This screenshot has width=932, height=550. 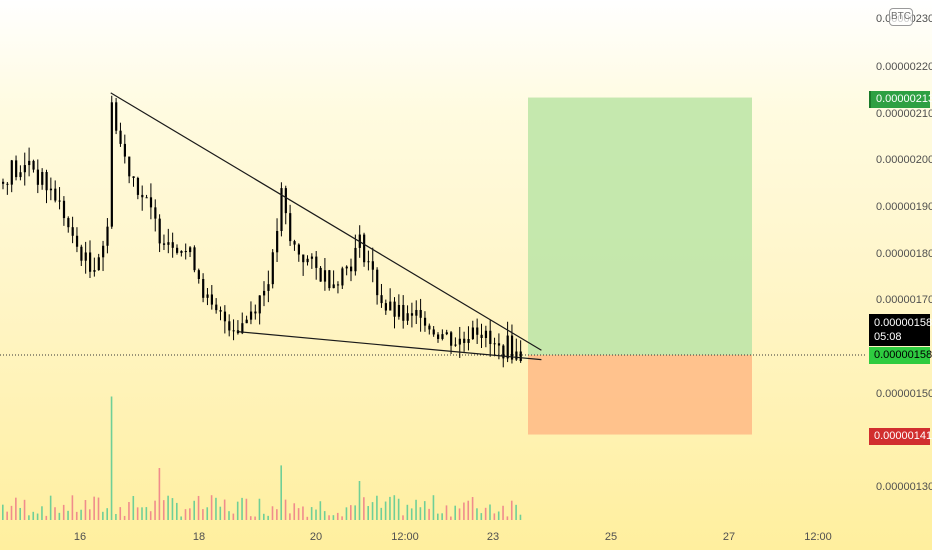 I want to click on loss-zone, so click(x=640, y=394).